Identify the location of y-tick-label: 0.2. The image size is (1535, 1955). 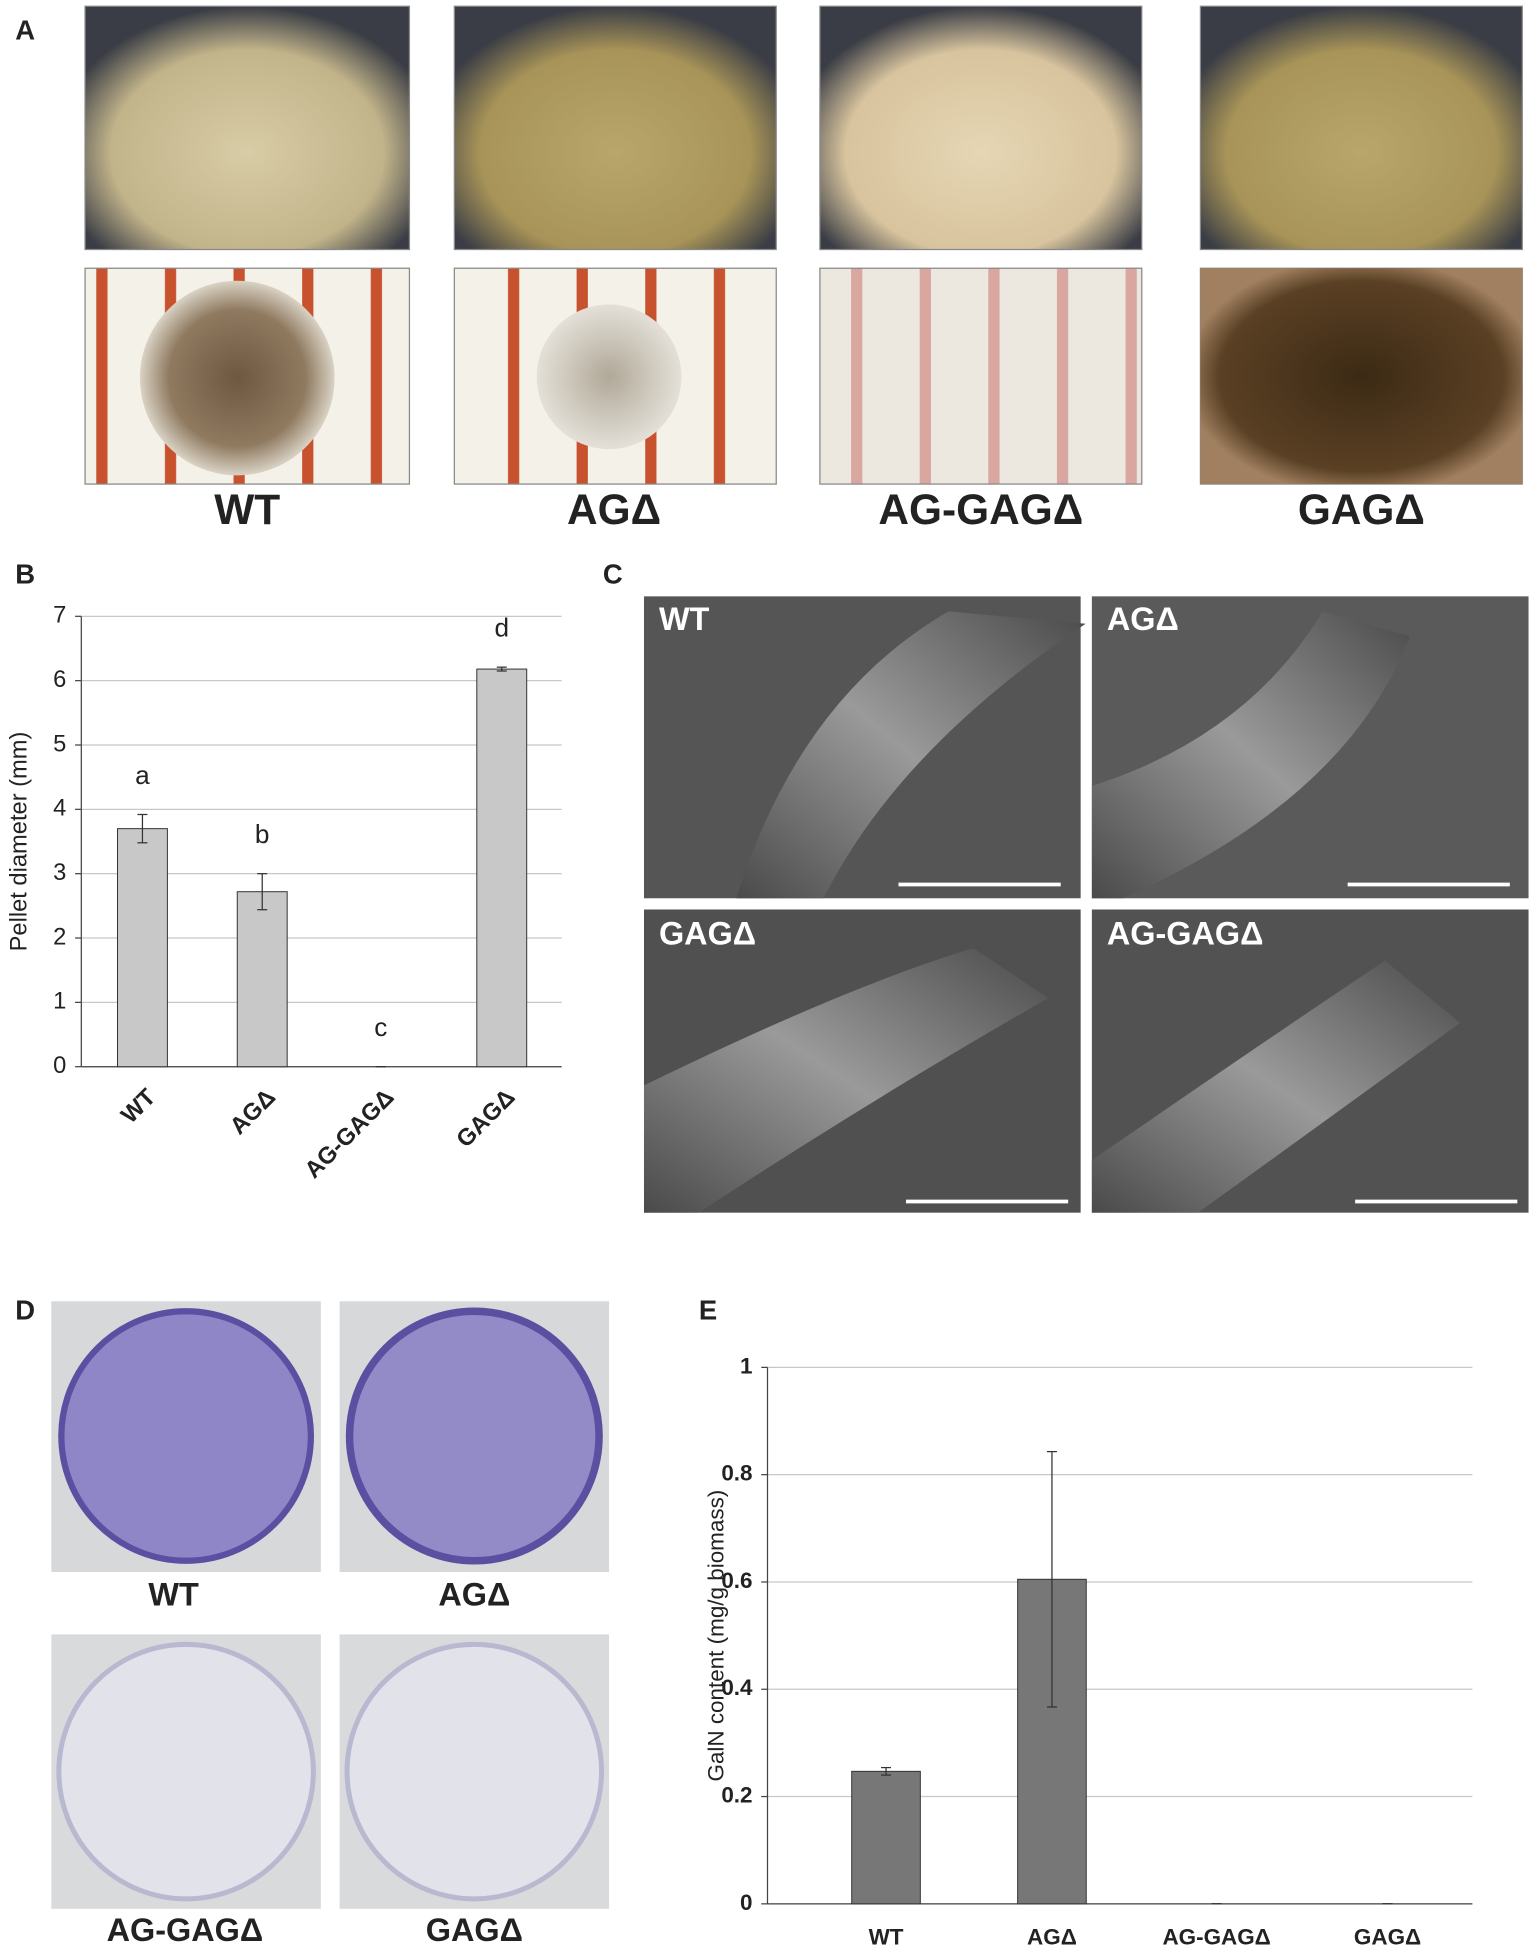
(736, 1794).